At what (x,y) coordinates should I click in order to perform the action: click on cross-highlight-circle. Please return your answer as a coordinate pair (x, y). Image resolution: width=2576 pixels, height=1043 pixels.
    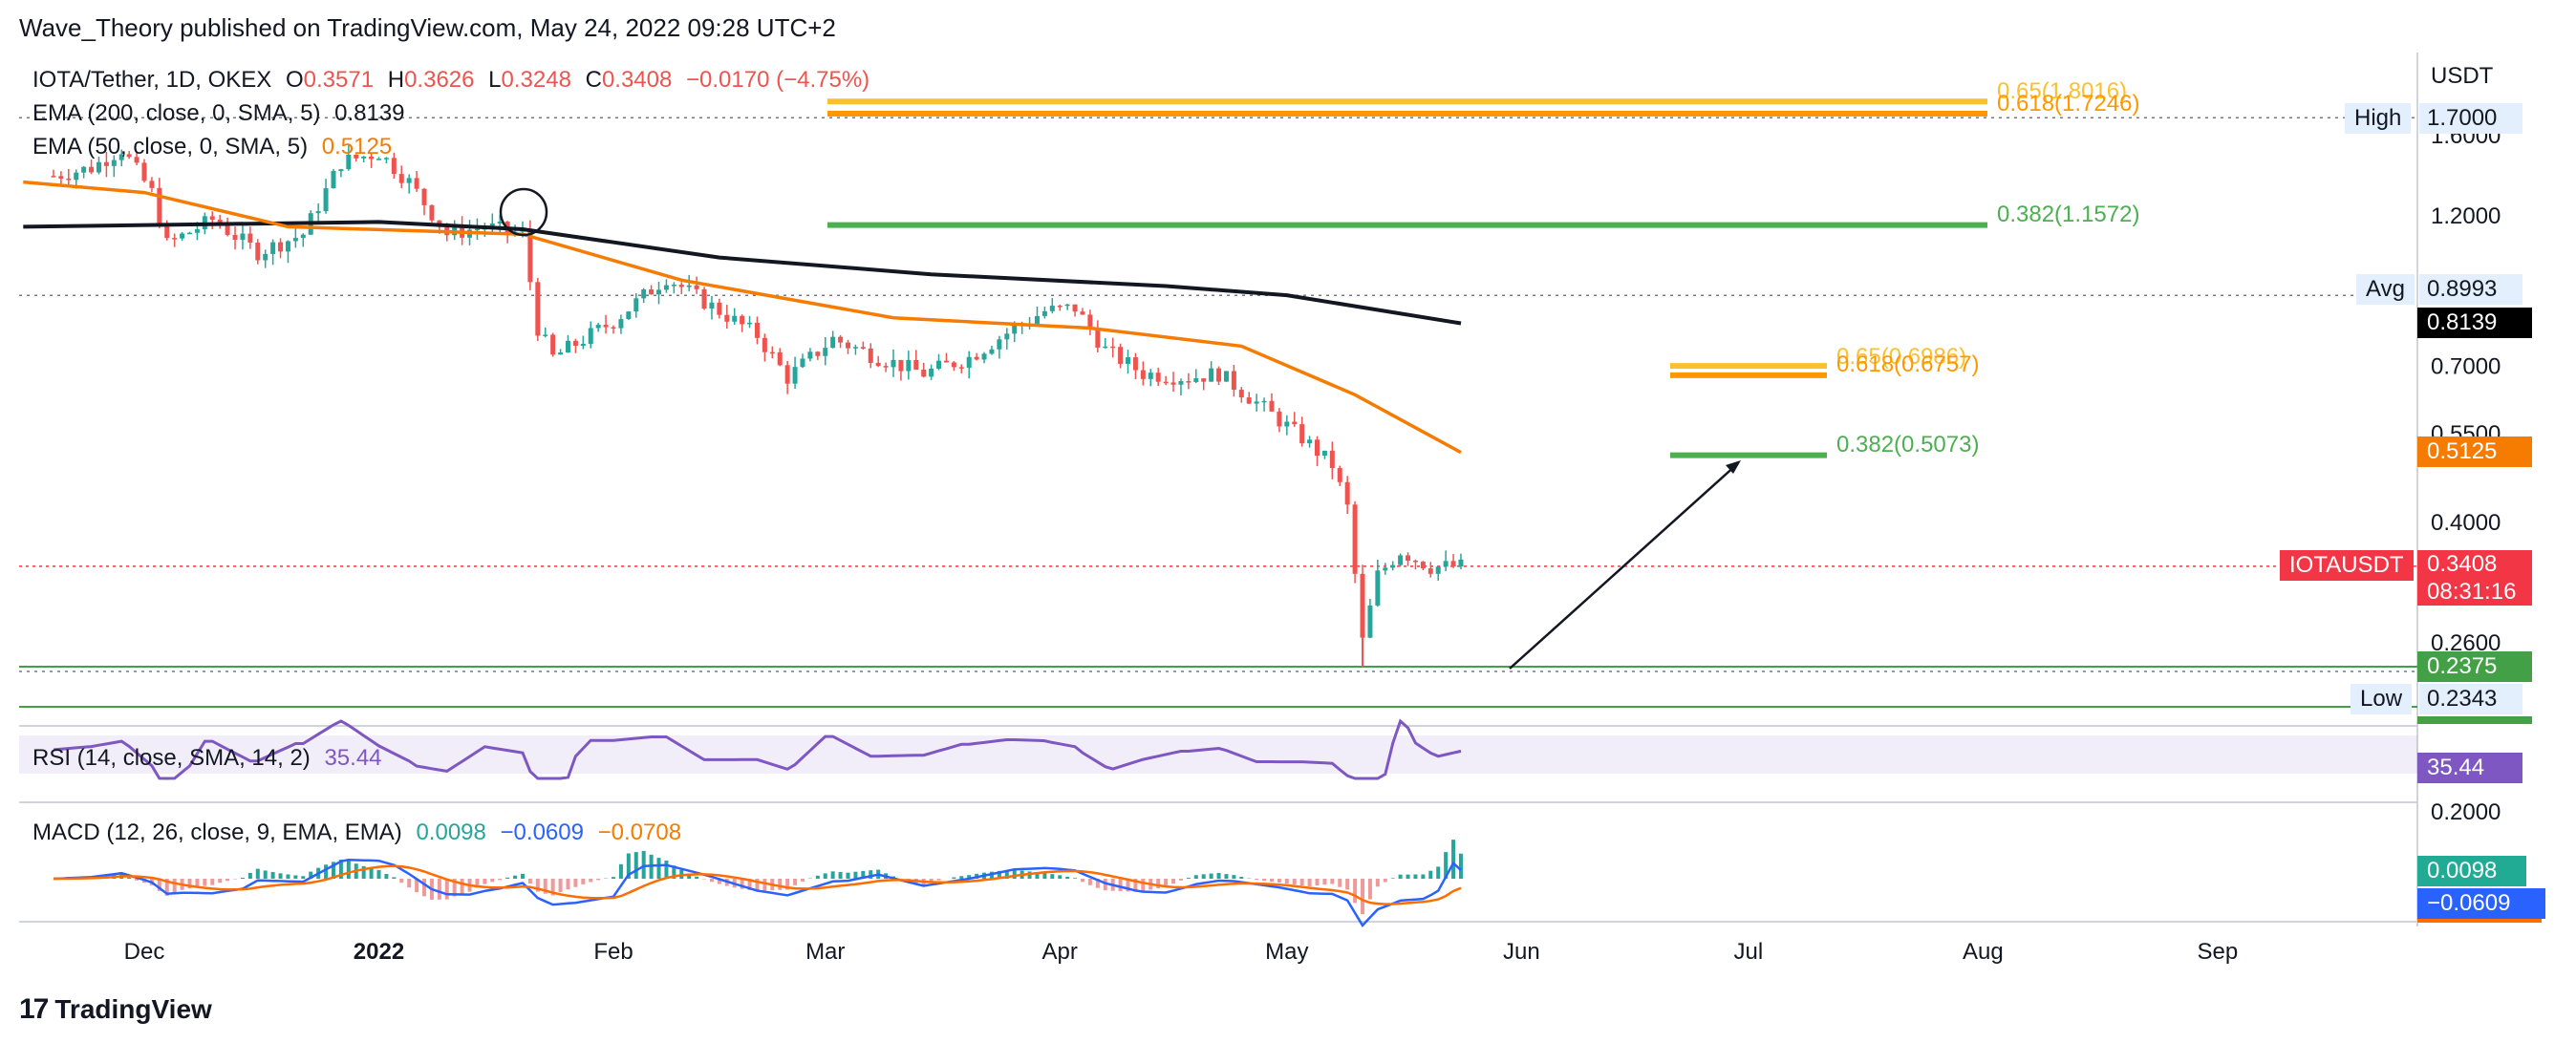
    Looking at the image, I should click on (523, 212).